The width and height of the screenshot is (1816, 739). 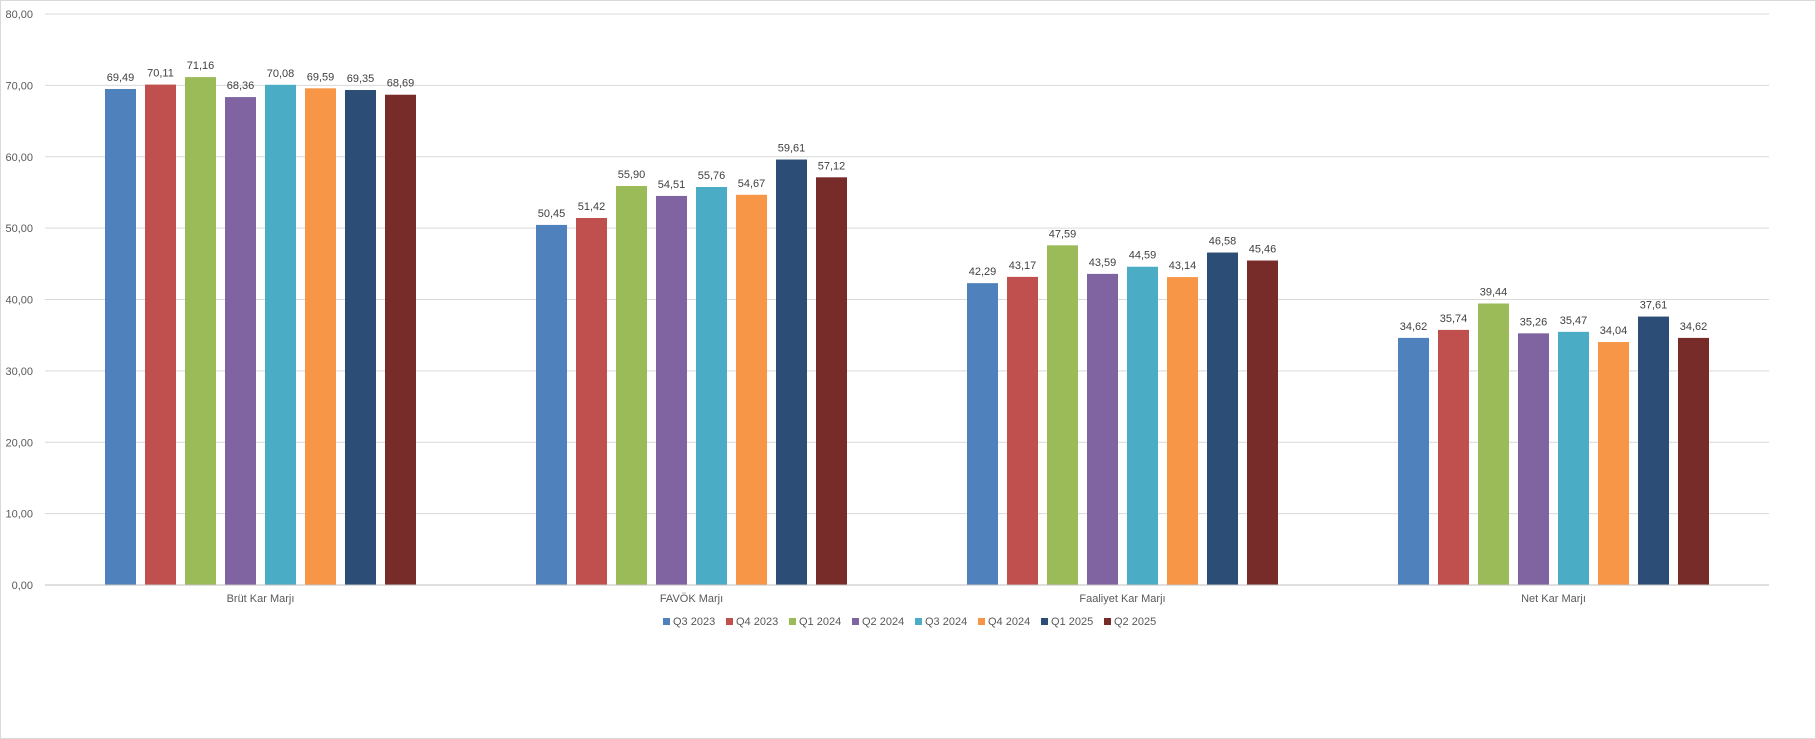 What do you see at coordinates (321, 77) in the screenshot?
I see `data-label: 69,59` at bounding box center [321, 77].